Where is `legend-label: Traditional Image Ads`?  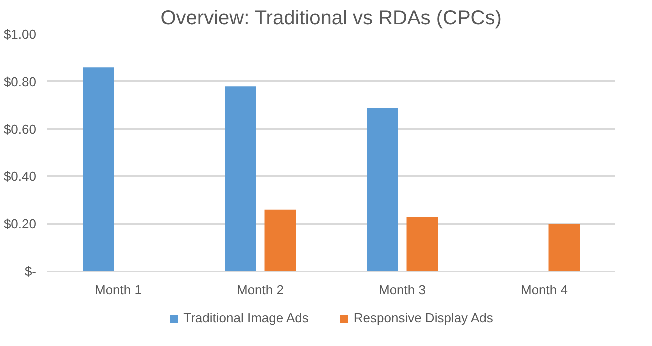 legend-label: Traditional Image Ads is located at coordinates (246, 318).